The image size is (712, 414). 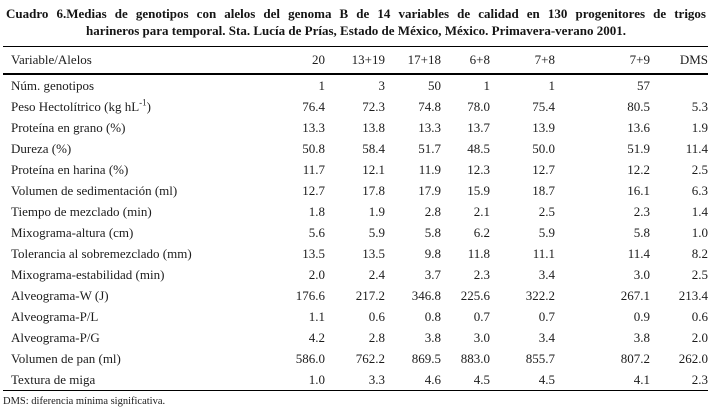 What do you see at coordinates (376, 379) in the screenshot?
I see `cell-value: 3.3` at bounding box center [376, 379].